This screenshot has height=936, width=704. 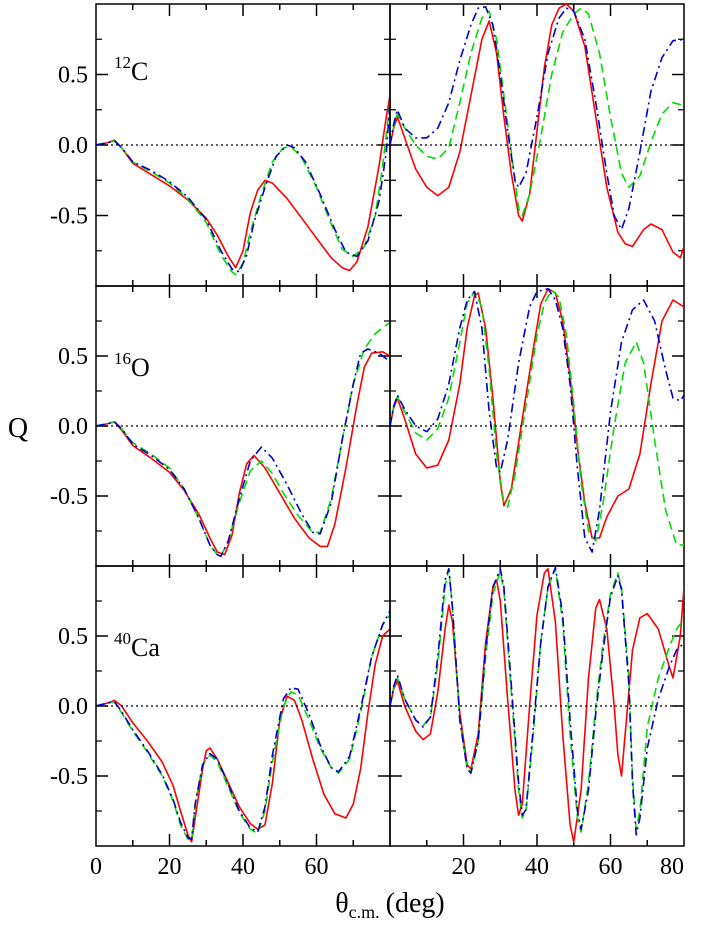 What do you see at coordinates (364, 912) in the screenshot?
I see `x-axis-label-subscript: c.m.` at bounding box center [364, 912].